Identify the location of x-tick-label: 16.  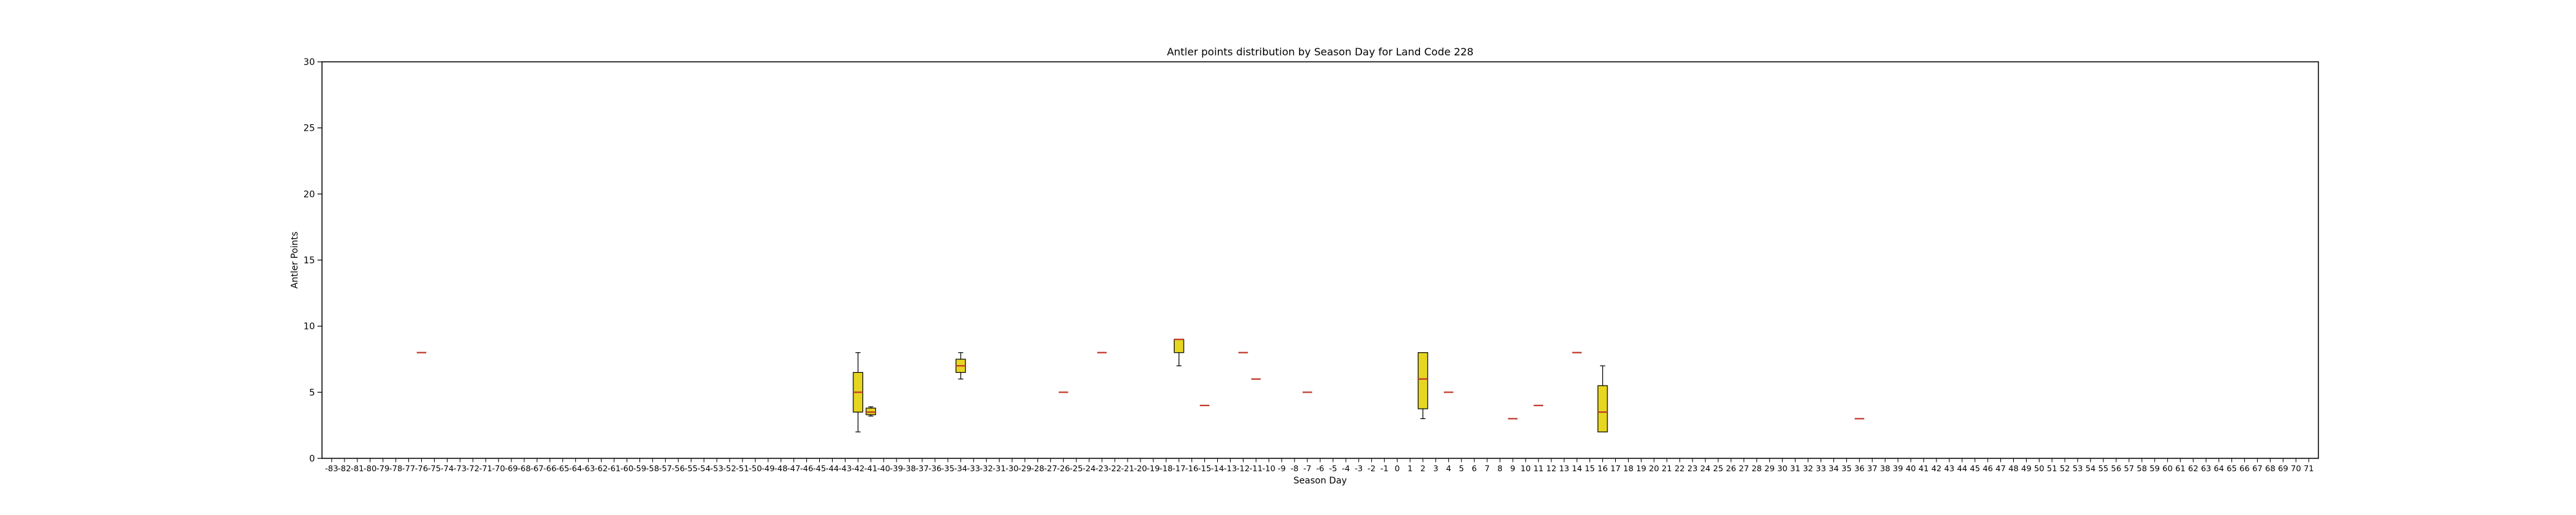
(1603, 468).